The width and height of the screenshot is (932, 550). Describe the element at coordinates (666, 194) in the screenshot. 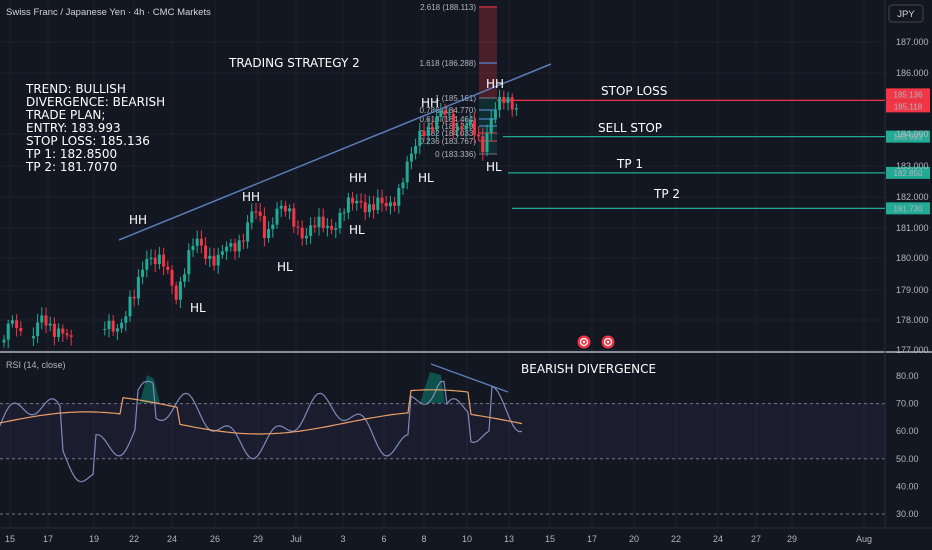

I see `level-label: TP 2` at that location.